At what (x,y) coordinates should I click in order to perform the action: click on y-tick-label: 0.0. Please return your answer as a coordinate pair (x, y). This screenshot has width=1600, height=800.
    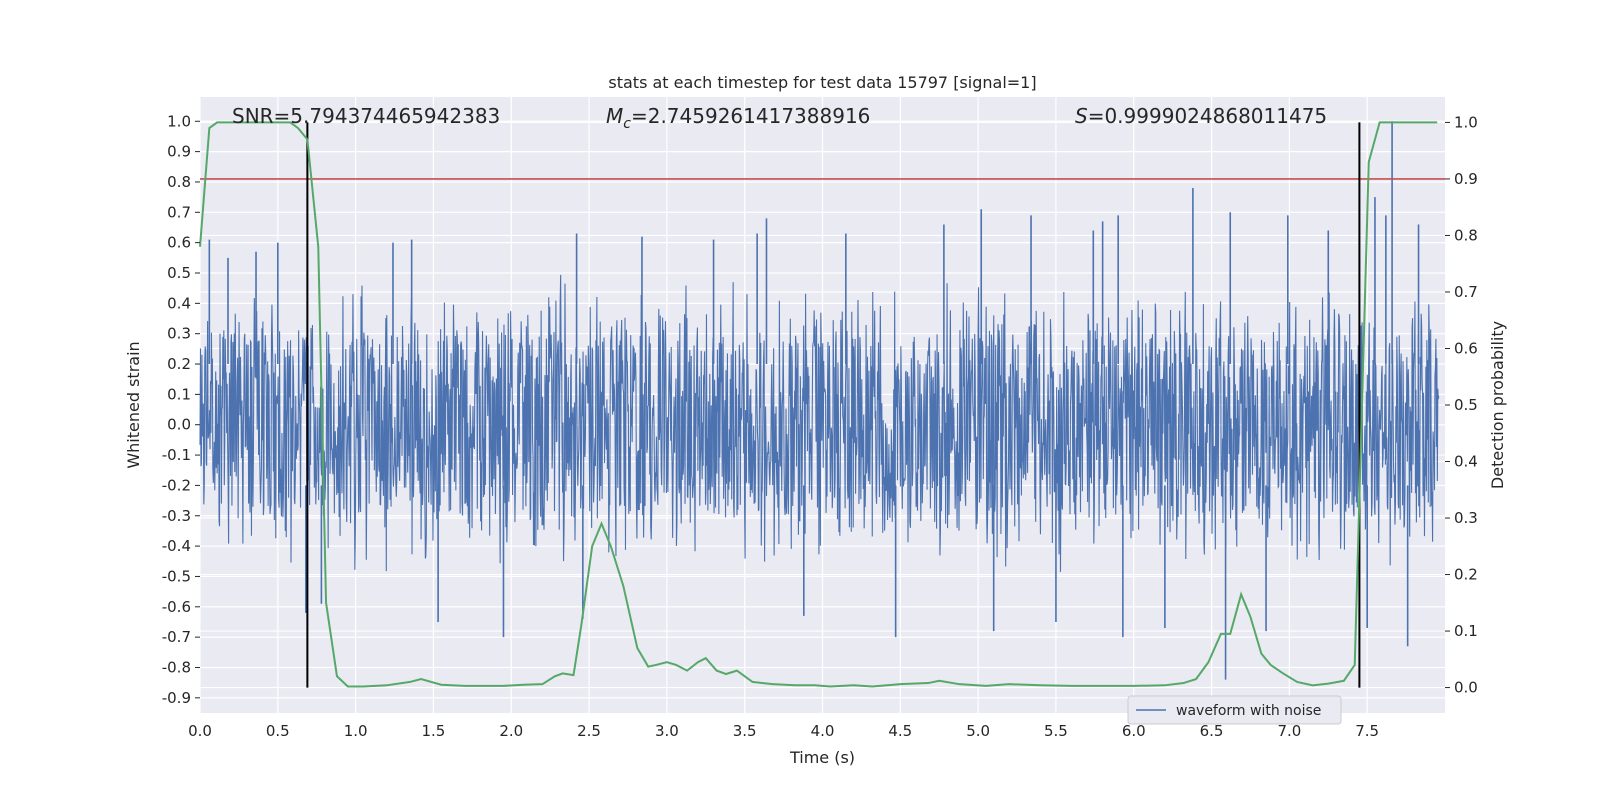
    Looking at the image, I should click on (179, 425).